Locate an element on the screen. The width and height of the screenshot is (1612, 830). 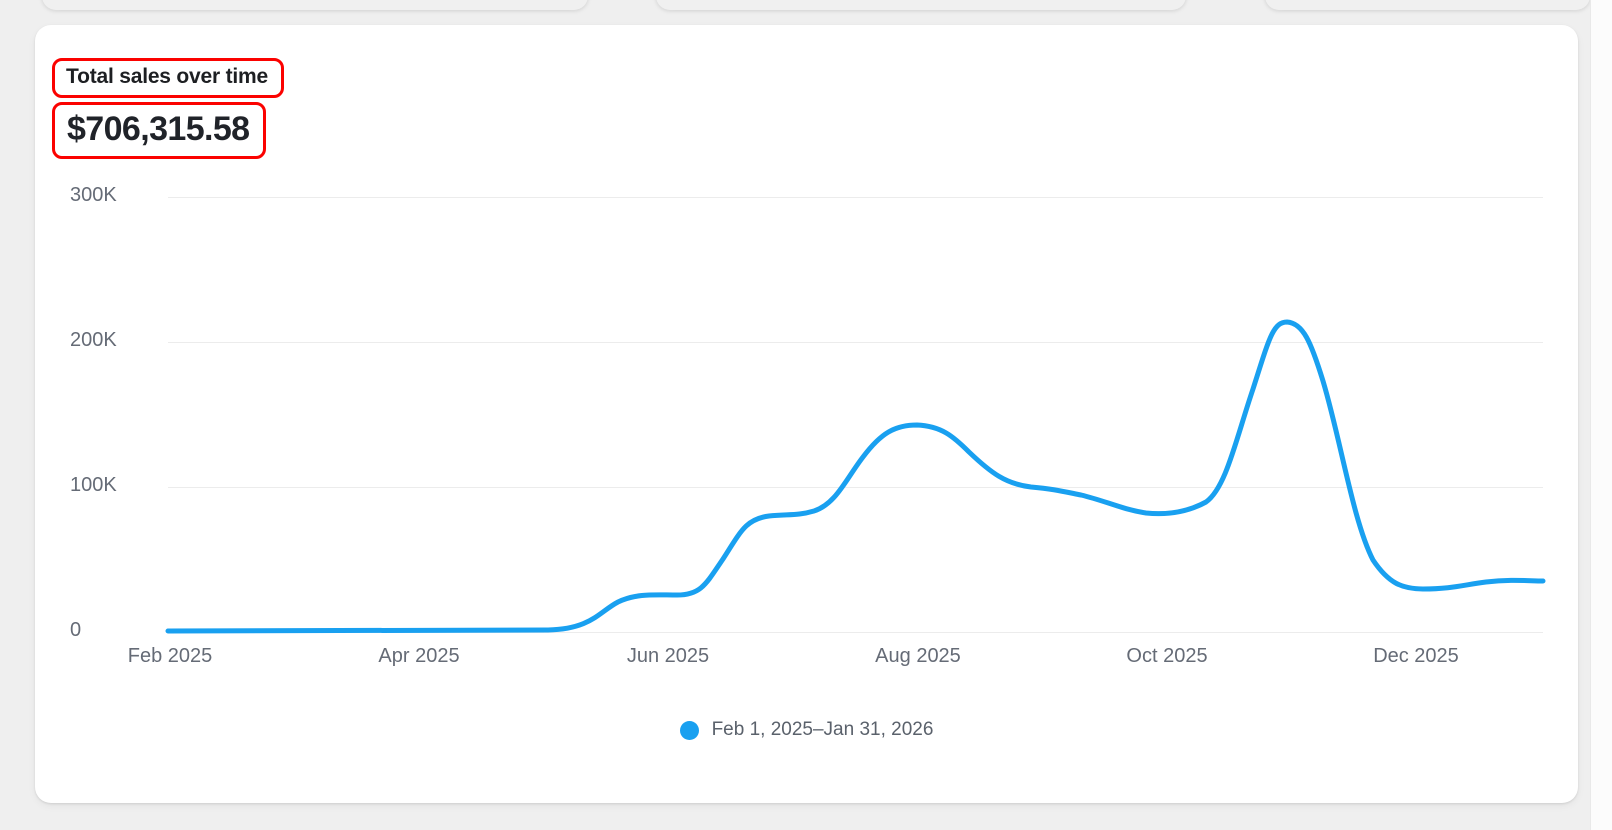
gridline-300k is located at coordinates (855, 197).